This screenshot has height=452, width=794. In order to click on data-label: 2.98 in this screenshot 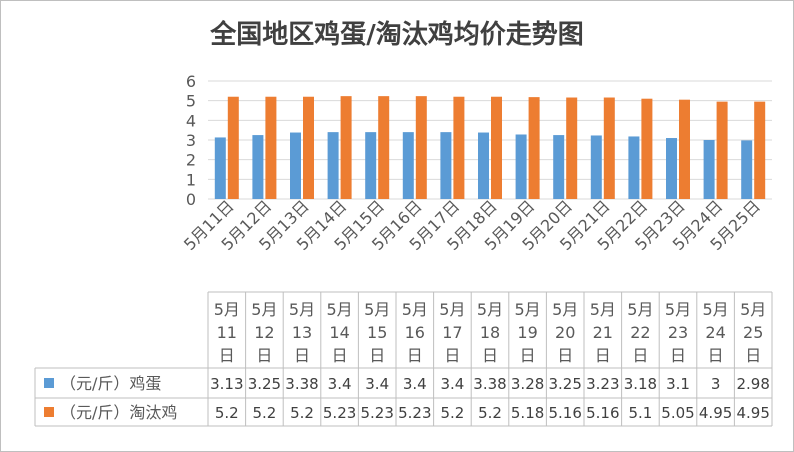, I will do `click(752, 384)`.